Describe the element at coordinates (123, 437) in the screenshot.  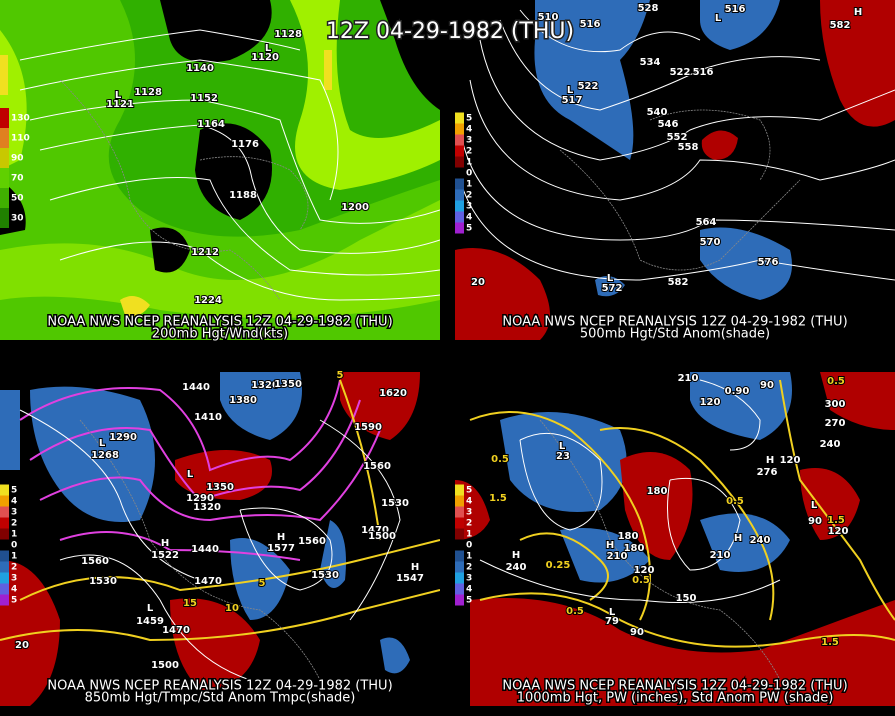
I see `contour-label: 1290` at that location.